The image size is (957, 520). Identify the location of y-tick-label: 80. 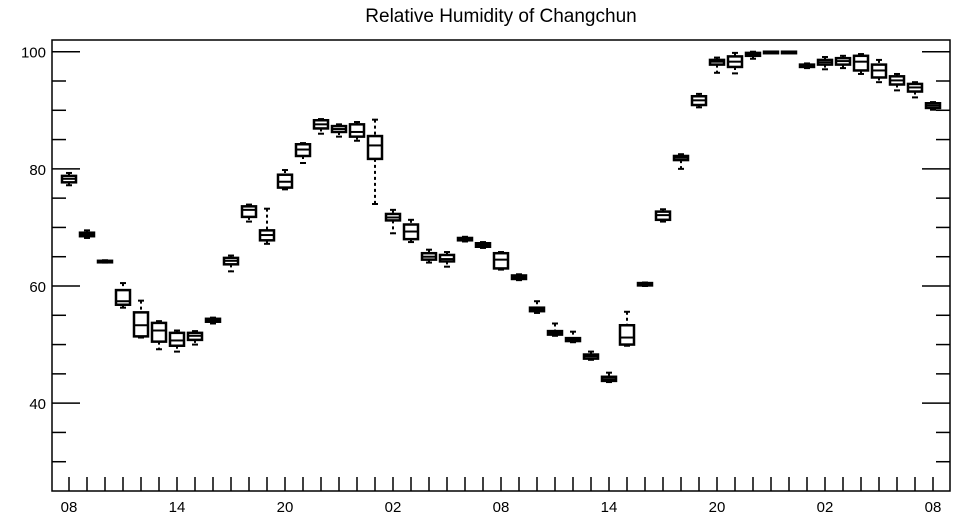
(37, 170).